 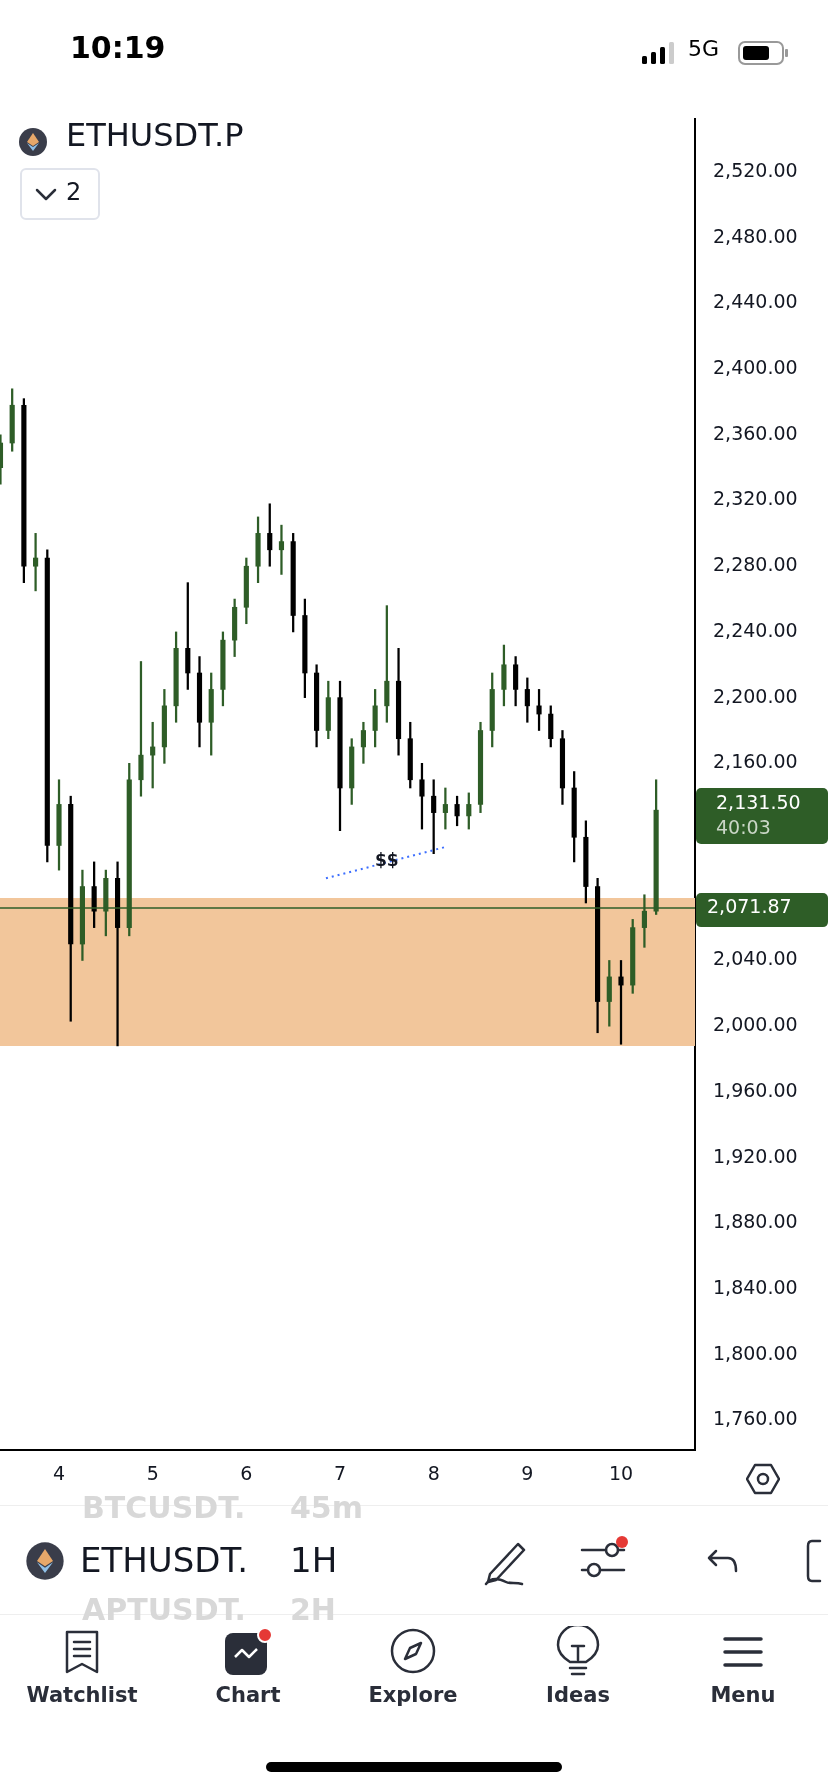 What do you see at coordinates (743, 1696) in the screenshot?
I see `text: Menu` at bounding box center [743, 1696].